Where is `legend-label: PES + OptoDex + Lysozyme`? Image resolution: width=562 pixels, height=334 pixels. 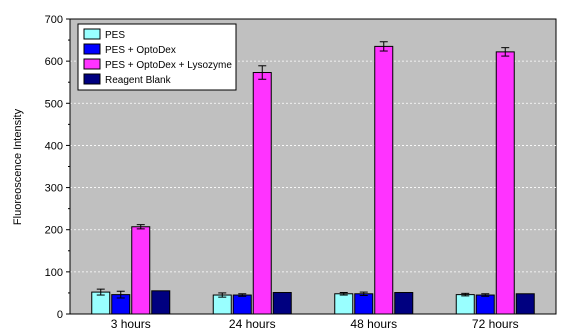 legend-label: PES + OptoDex + Lysozyme is located at coordinates (168, 65).